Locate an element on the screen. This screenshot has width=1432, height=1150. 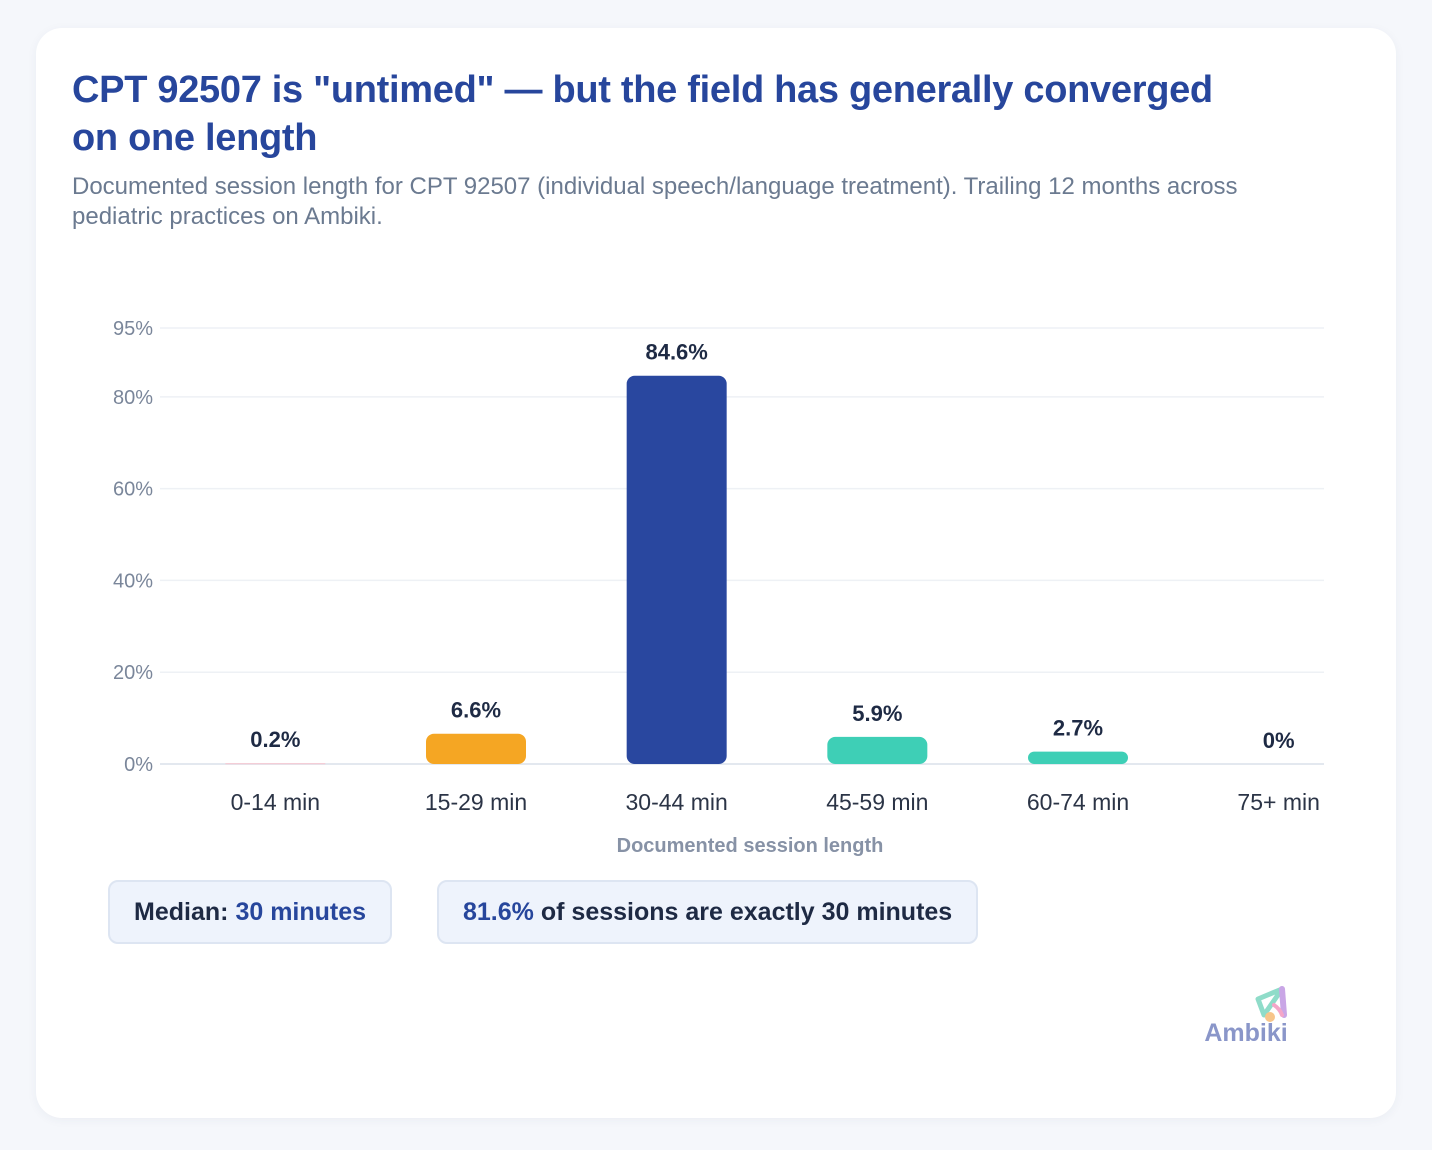
bar-0-14-min is located at coordinates (275, 764).